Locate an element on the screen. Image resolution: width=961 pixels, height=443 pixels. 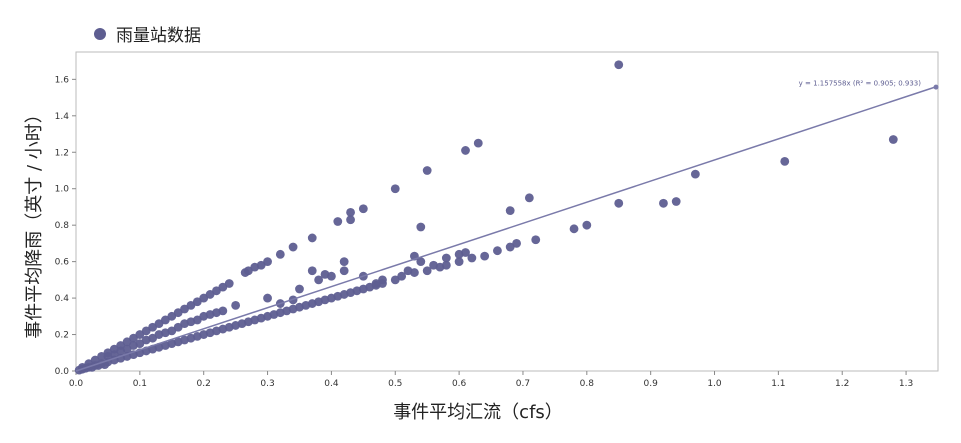
x-tick-label: 0.4 is located at coordinates (331, 384).